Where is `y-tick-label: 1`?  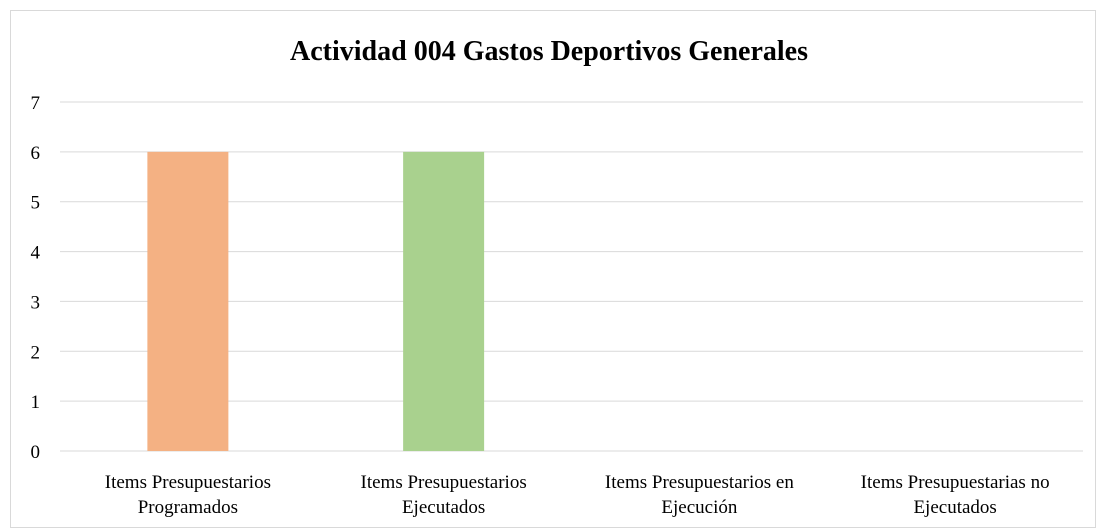 y-tick-label: 1 is located at coordinates (36, 402).